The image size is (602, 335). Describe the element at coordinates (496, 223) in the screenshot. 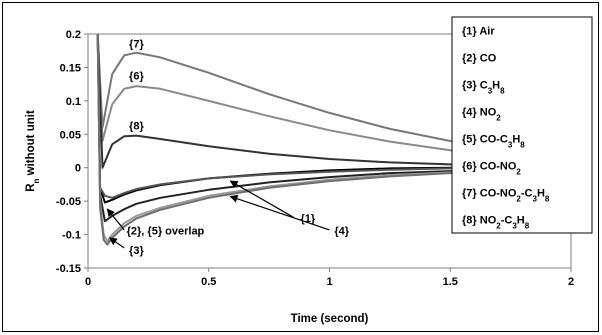

I see `legend-entry: {8} NO2-C3H8` at that location.